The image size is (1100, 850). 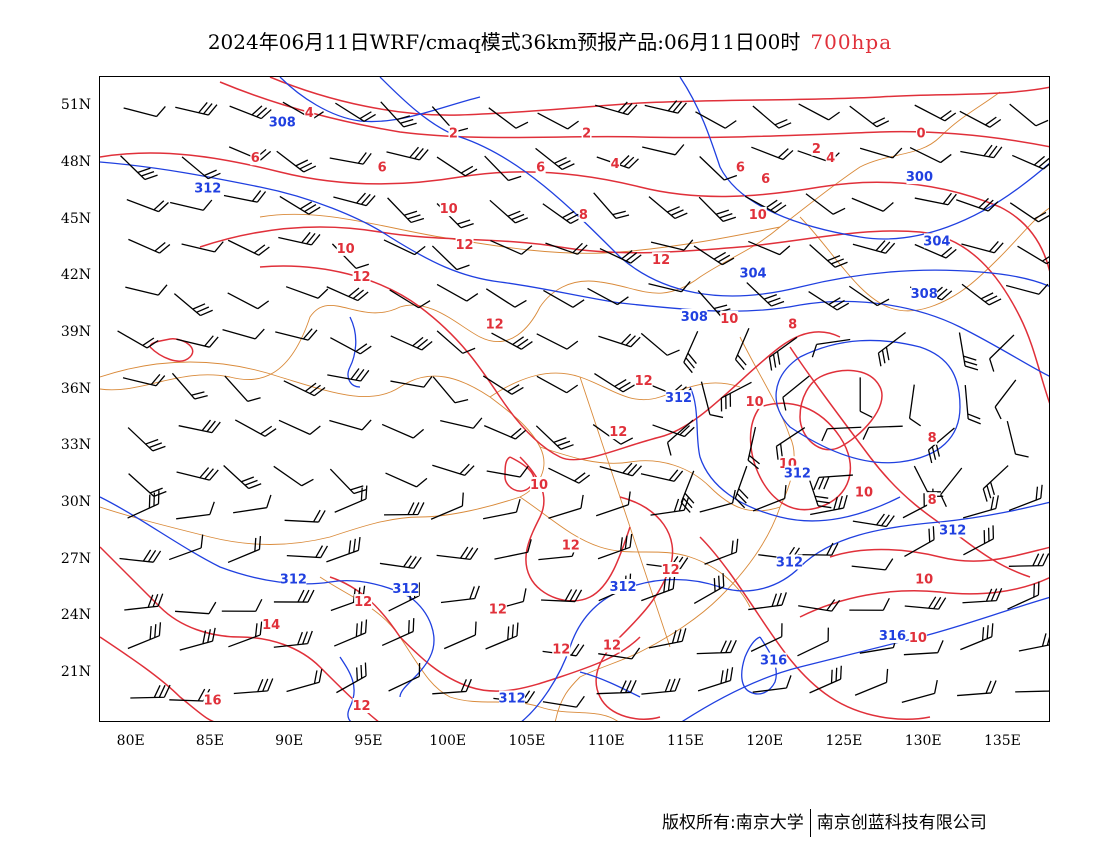 I want to click on temperature-label: 6, so click(x=740, y=168).